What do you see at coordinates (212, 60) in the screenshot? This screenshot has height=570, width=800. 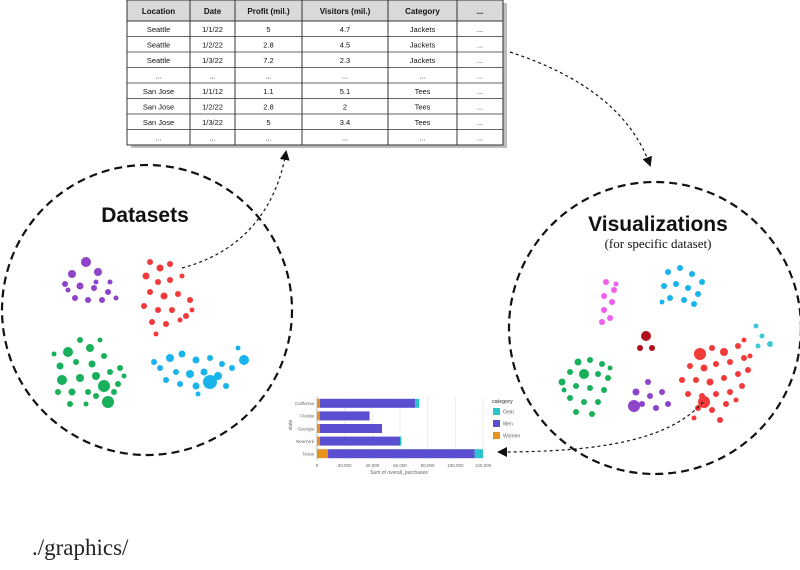 I see `table-cell: 1/3/22` at bounding box center [212, 60].